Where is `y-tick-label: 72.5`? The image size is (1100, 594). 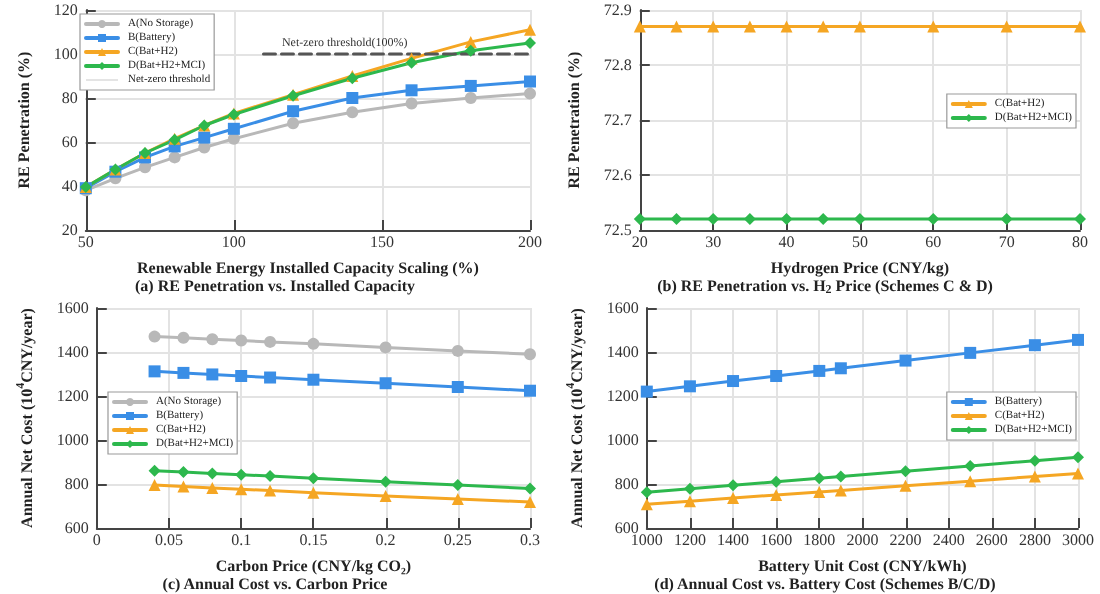 y-tick-label: 72.5 is located at coordinates (617, 230).